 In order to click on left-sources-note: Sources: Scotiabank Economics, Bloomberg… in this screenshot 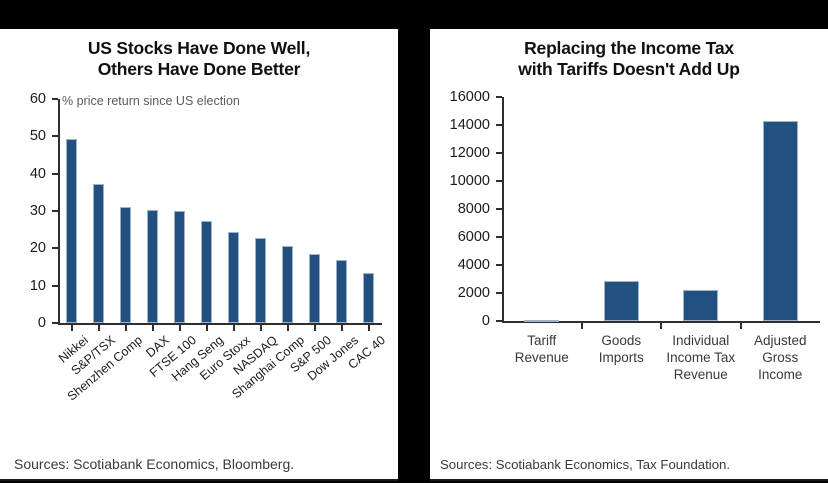, I will do `click(154, 464)`.